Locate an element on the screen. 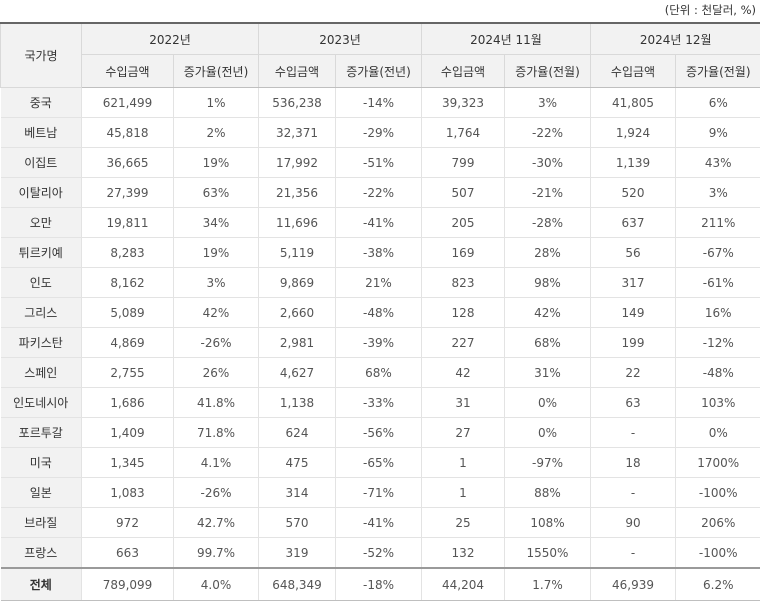  value-cell: 663 is located at coordinates (128, 553).